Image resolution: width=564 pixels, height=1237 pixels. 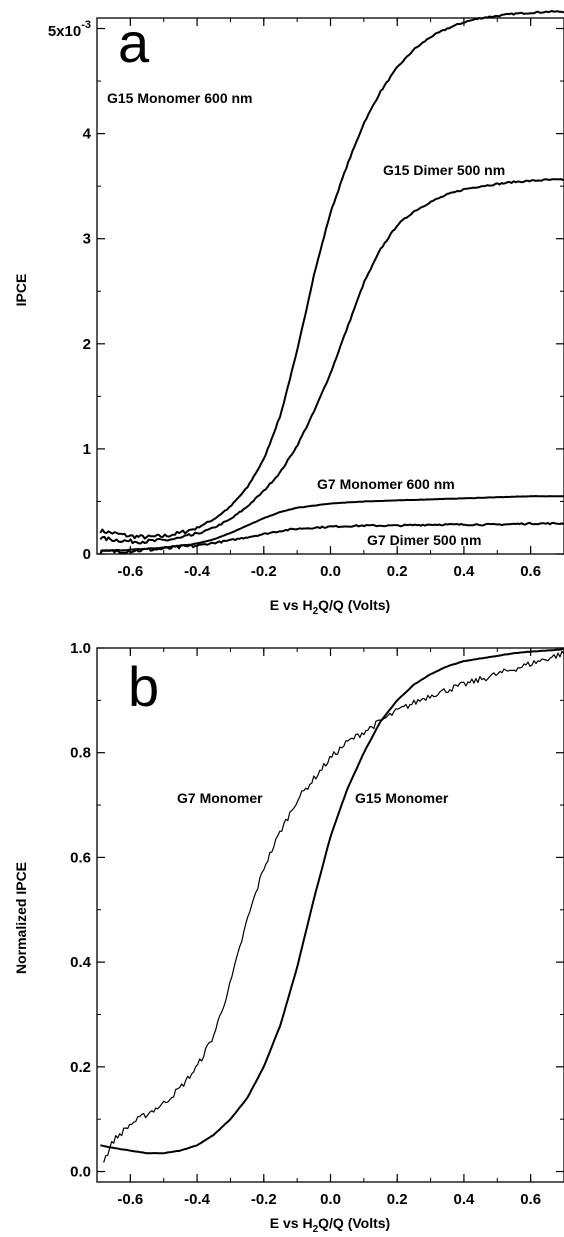 I want to click on y-tick-label: 1.0, so click(x=80, y=648).